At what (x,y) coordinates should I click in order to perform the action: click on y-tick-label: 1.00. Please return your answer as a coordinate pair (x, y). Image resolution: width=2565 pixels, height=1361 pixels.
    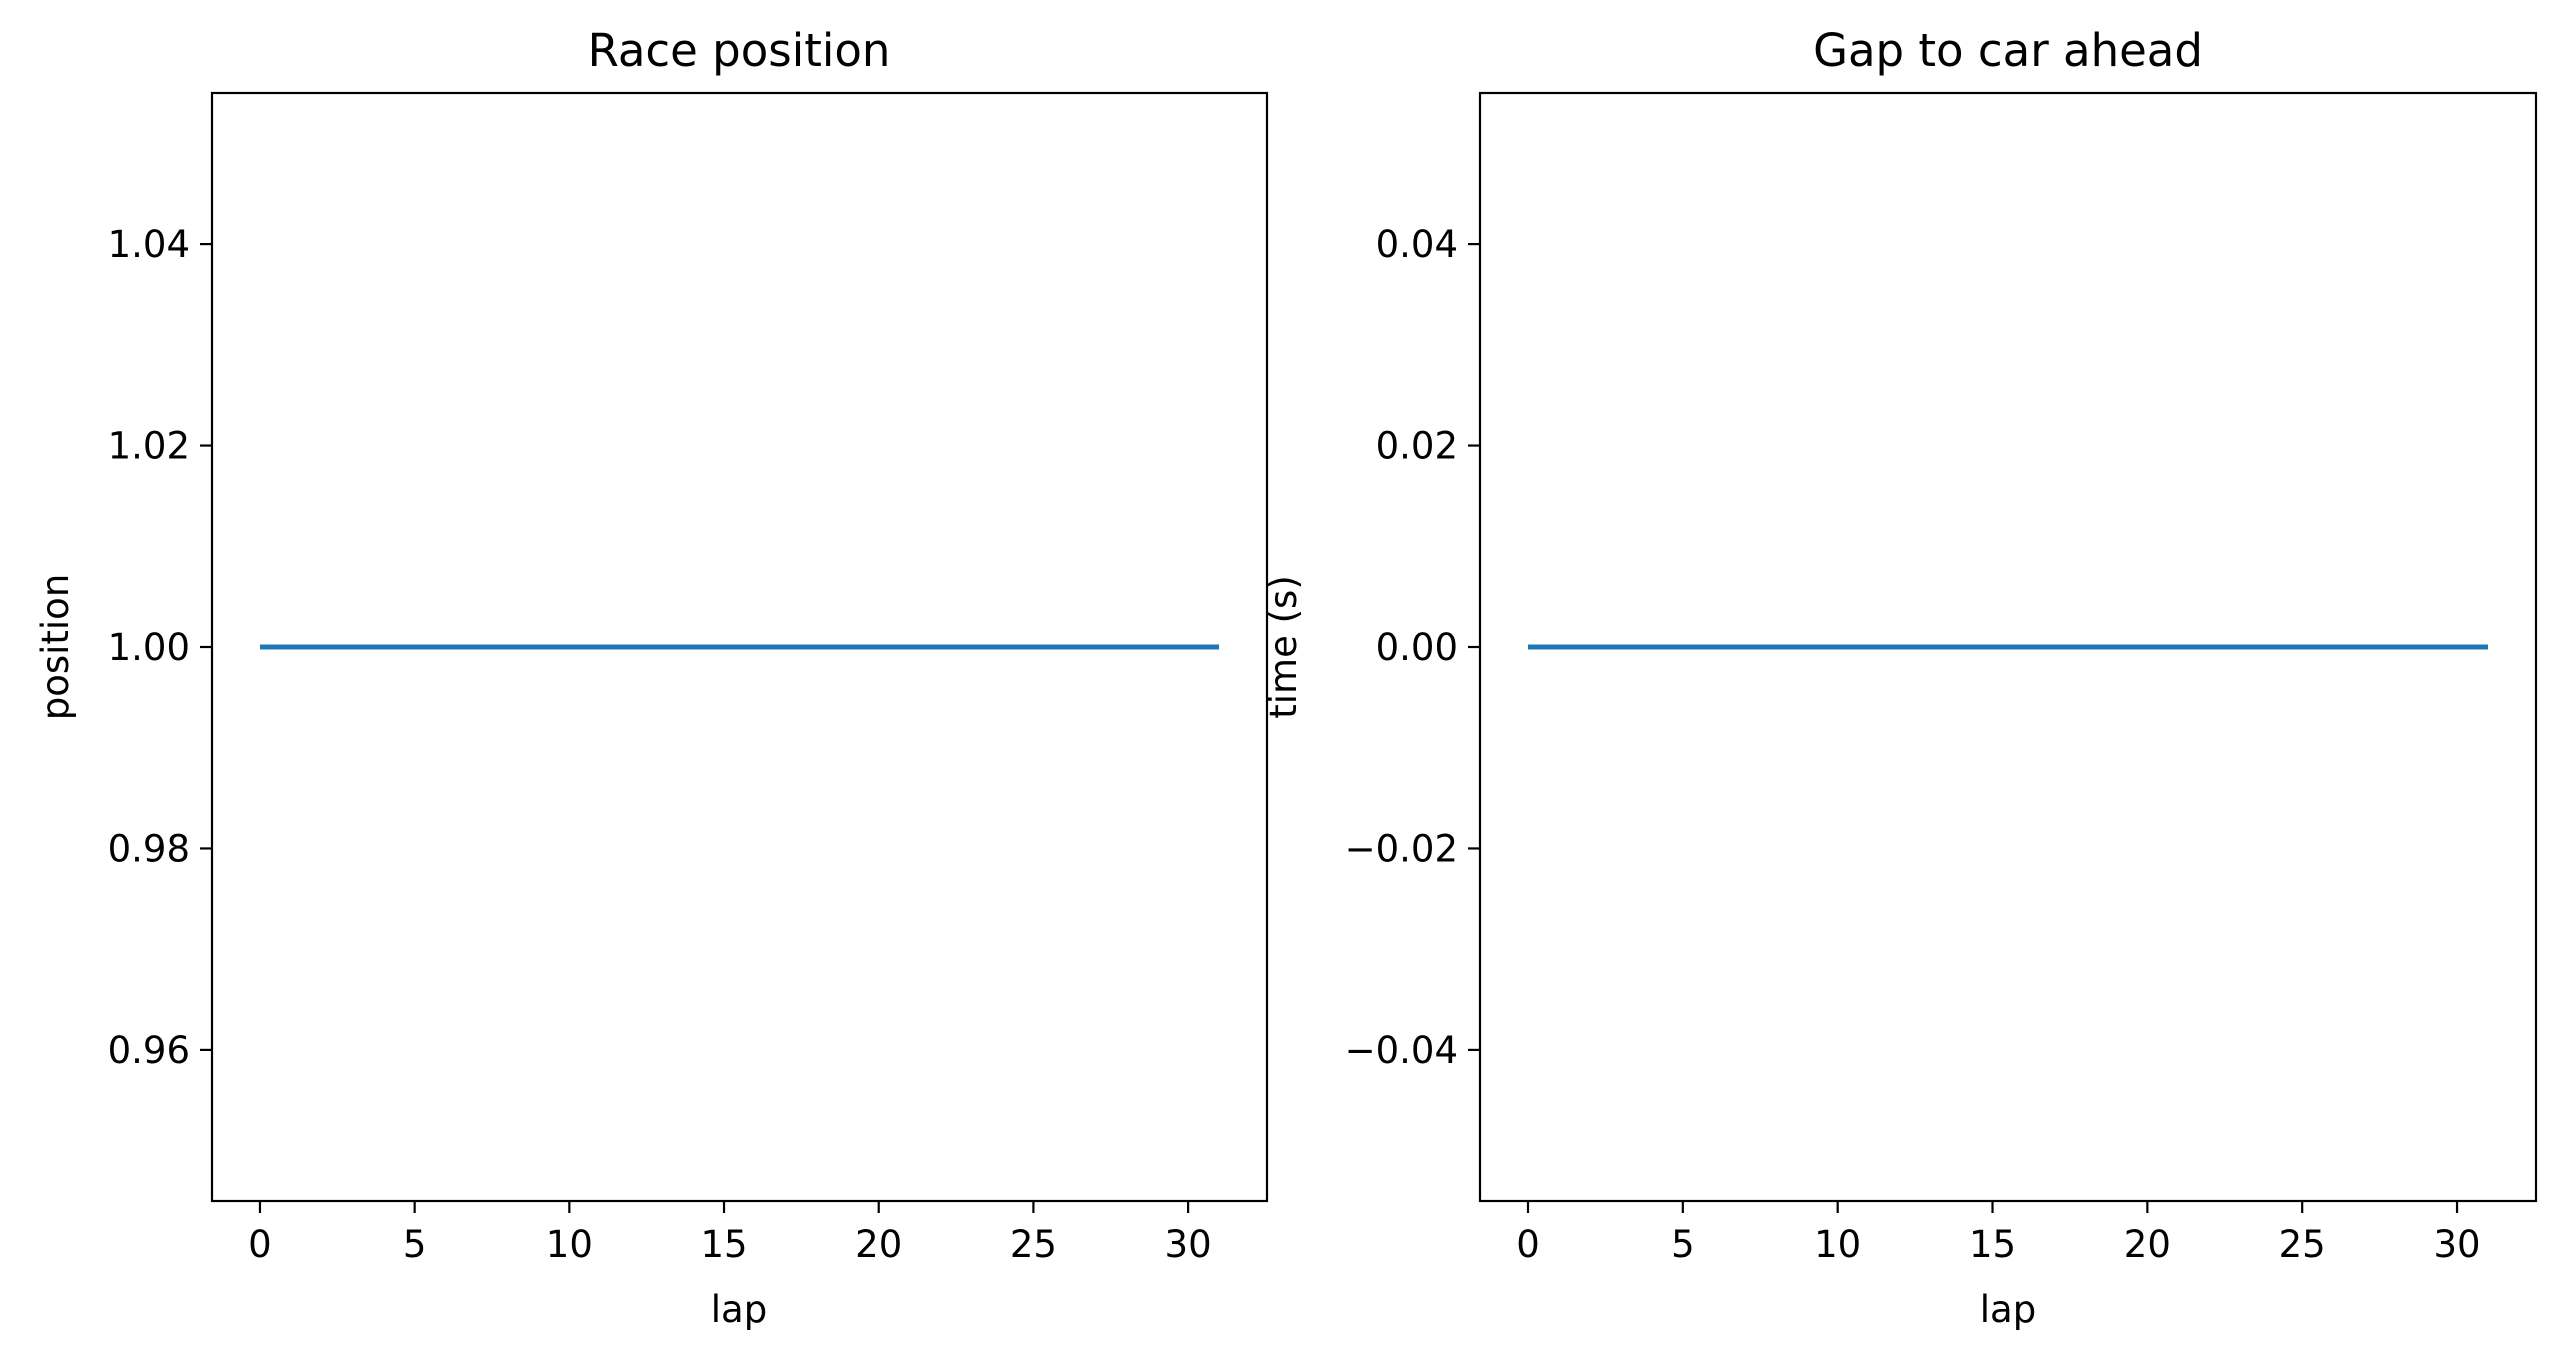
    Looking at the image, I should click on (149, 647).